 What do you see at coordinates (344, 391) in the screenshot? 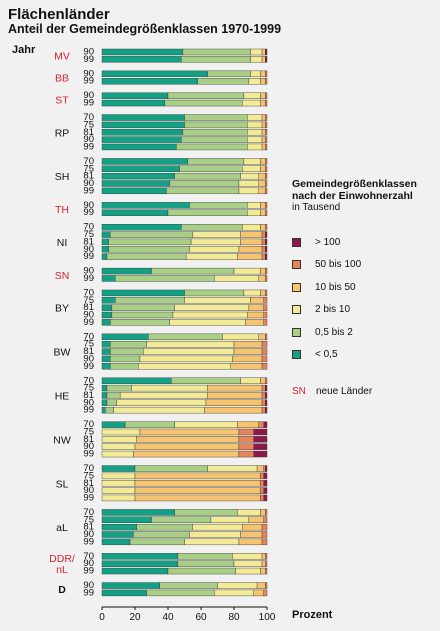
I see `legend-new-text: neue Länder` at bounding box center [344, 391].